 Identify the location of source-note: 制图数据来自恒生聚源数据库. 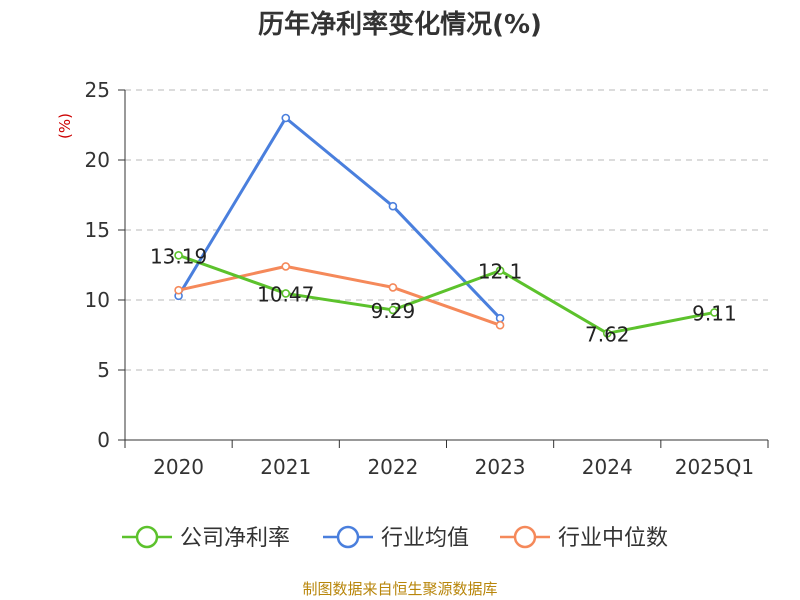
(399, 589).